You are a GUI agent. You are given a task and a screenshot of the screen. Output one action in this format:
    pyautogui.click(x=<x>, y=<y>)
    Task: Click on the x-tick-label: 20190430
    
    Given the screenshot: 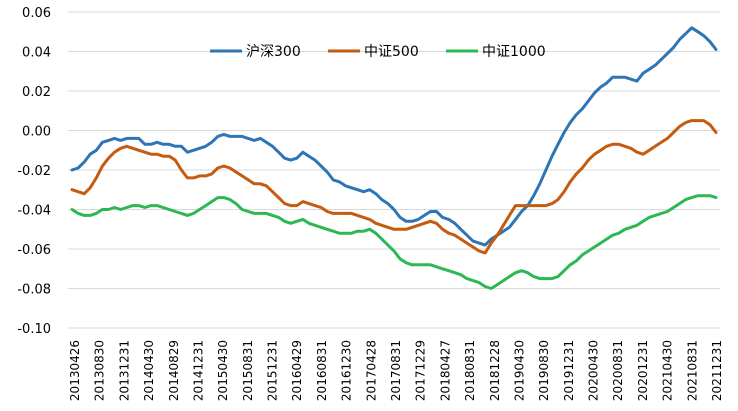 What is the action you would take?
    pyautogui.click(x=519, y=370)
    